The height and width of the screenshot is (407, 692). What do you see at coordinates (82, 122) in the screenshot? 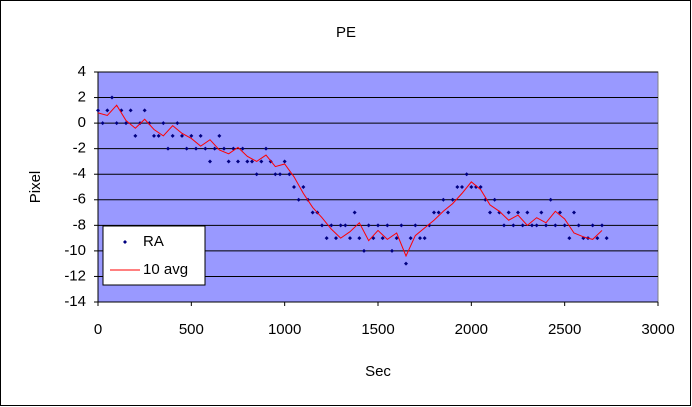
I see `y-tick-label: 0` at bounding box center [82, 122].